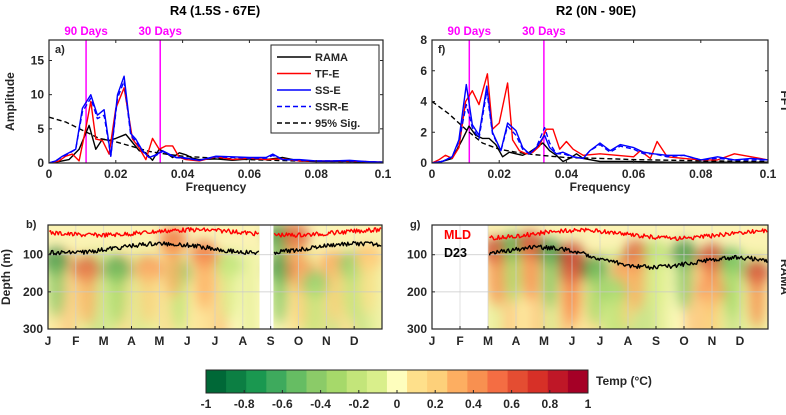 The width and height of the screenshot is (786, 415). Describe the element at coordinates (624, 381) in the screenshot. I see `colorbar-label: Temp (°C)` at that location.